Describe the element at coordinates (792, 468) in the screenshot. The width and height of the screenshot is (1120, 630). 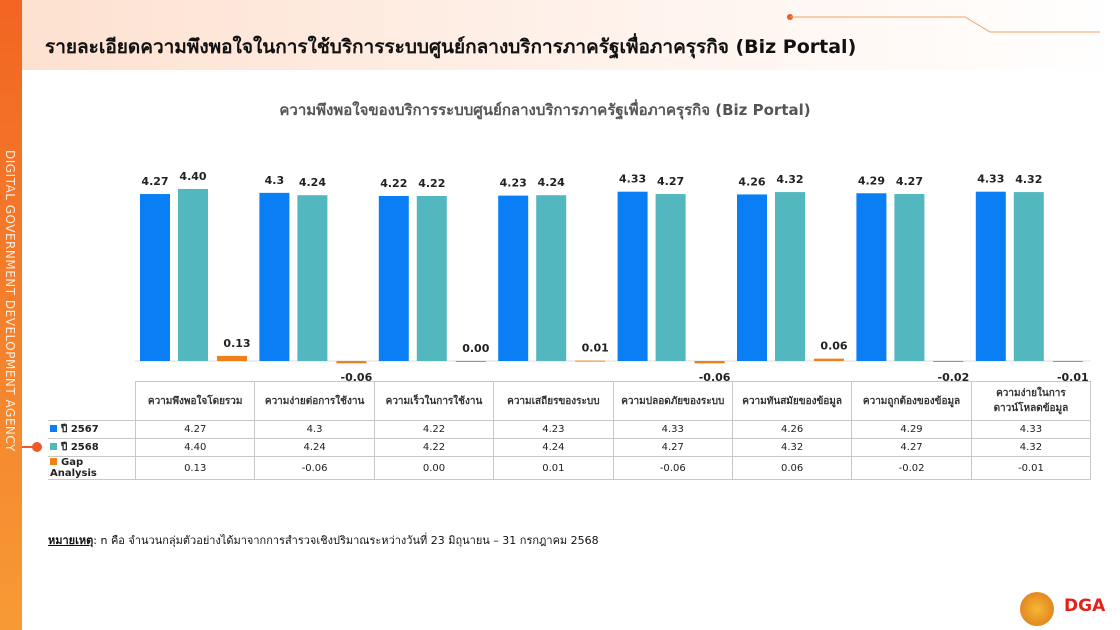
I see `table-cell: 0.06` at that location.